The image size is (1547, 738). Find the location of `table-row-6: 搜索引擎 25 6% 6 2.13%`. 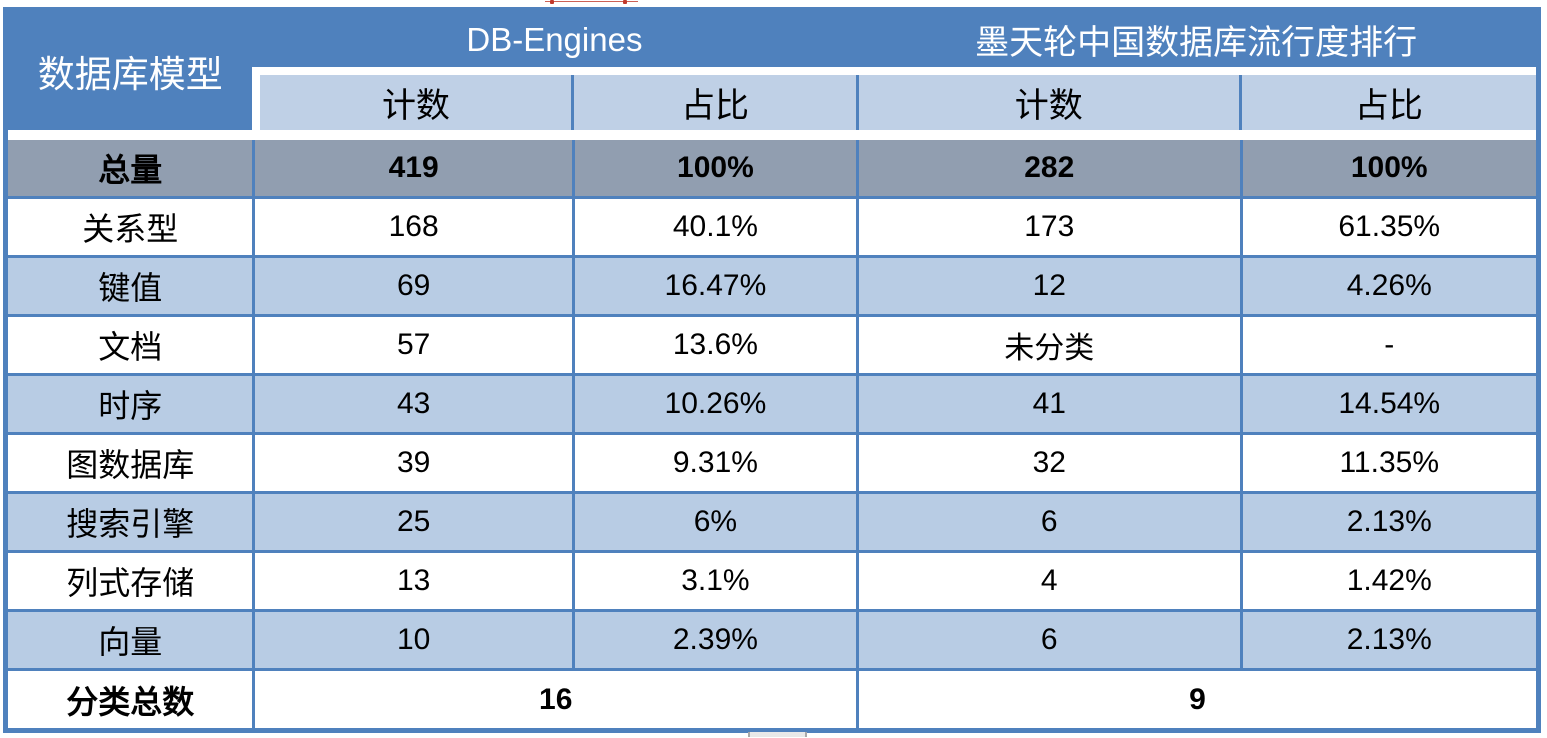

table-row-6: 搜索引擎 25 6% 6 2.13% is located at coordinates (772, 520).